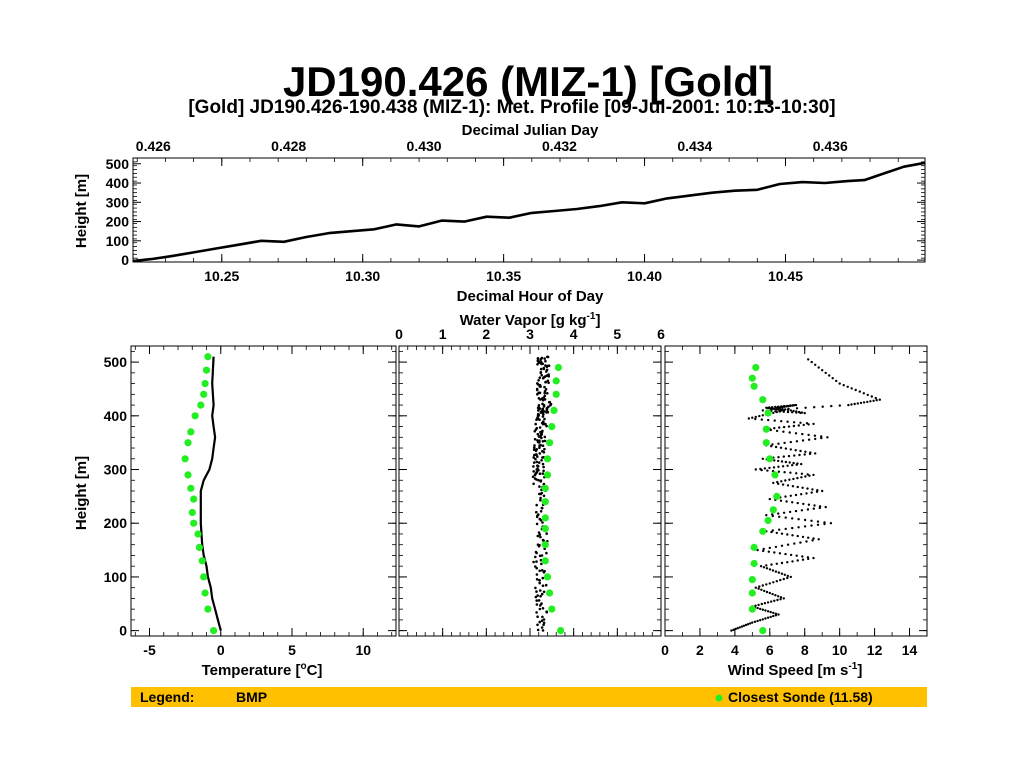  I want to click on temperature-x-axis-label: Temperature [oC], so click(262, 670).